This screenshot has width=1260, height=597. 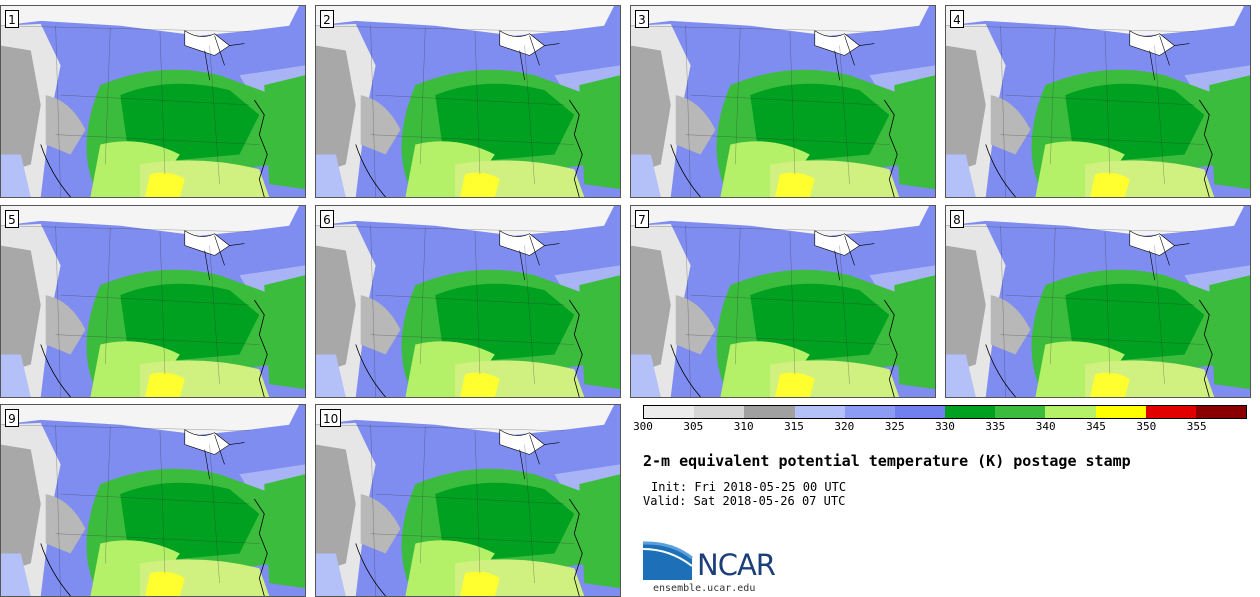 I want to click on map-panel-1: 1, so click(x=153, y=101).